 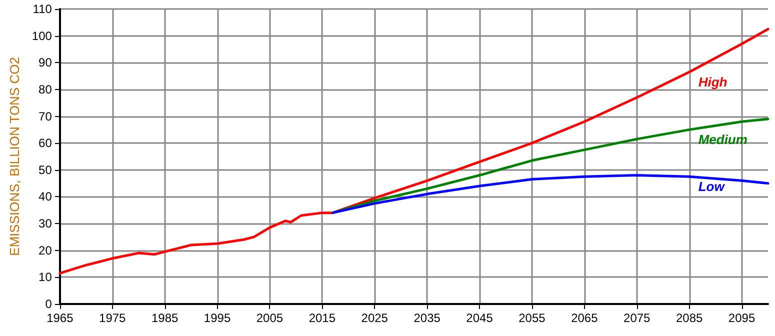 What do you see at coordinates (637, 318) in the screenshot?
I see `x-tick-label: 2075` at bounding box center [637, 318].